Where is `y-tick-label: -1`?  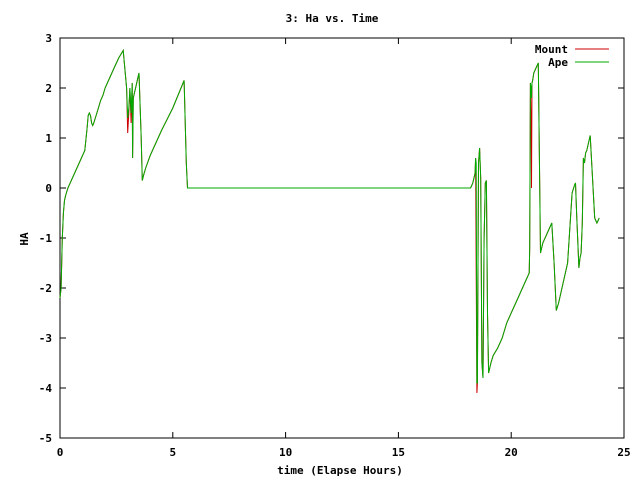 y-tick-label: -1 is located at coordinates (46, 238).